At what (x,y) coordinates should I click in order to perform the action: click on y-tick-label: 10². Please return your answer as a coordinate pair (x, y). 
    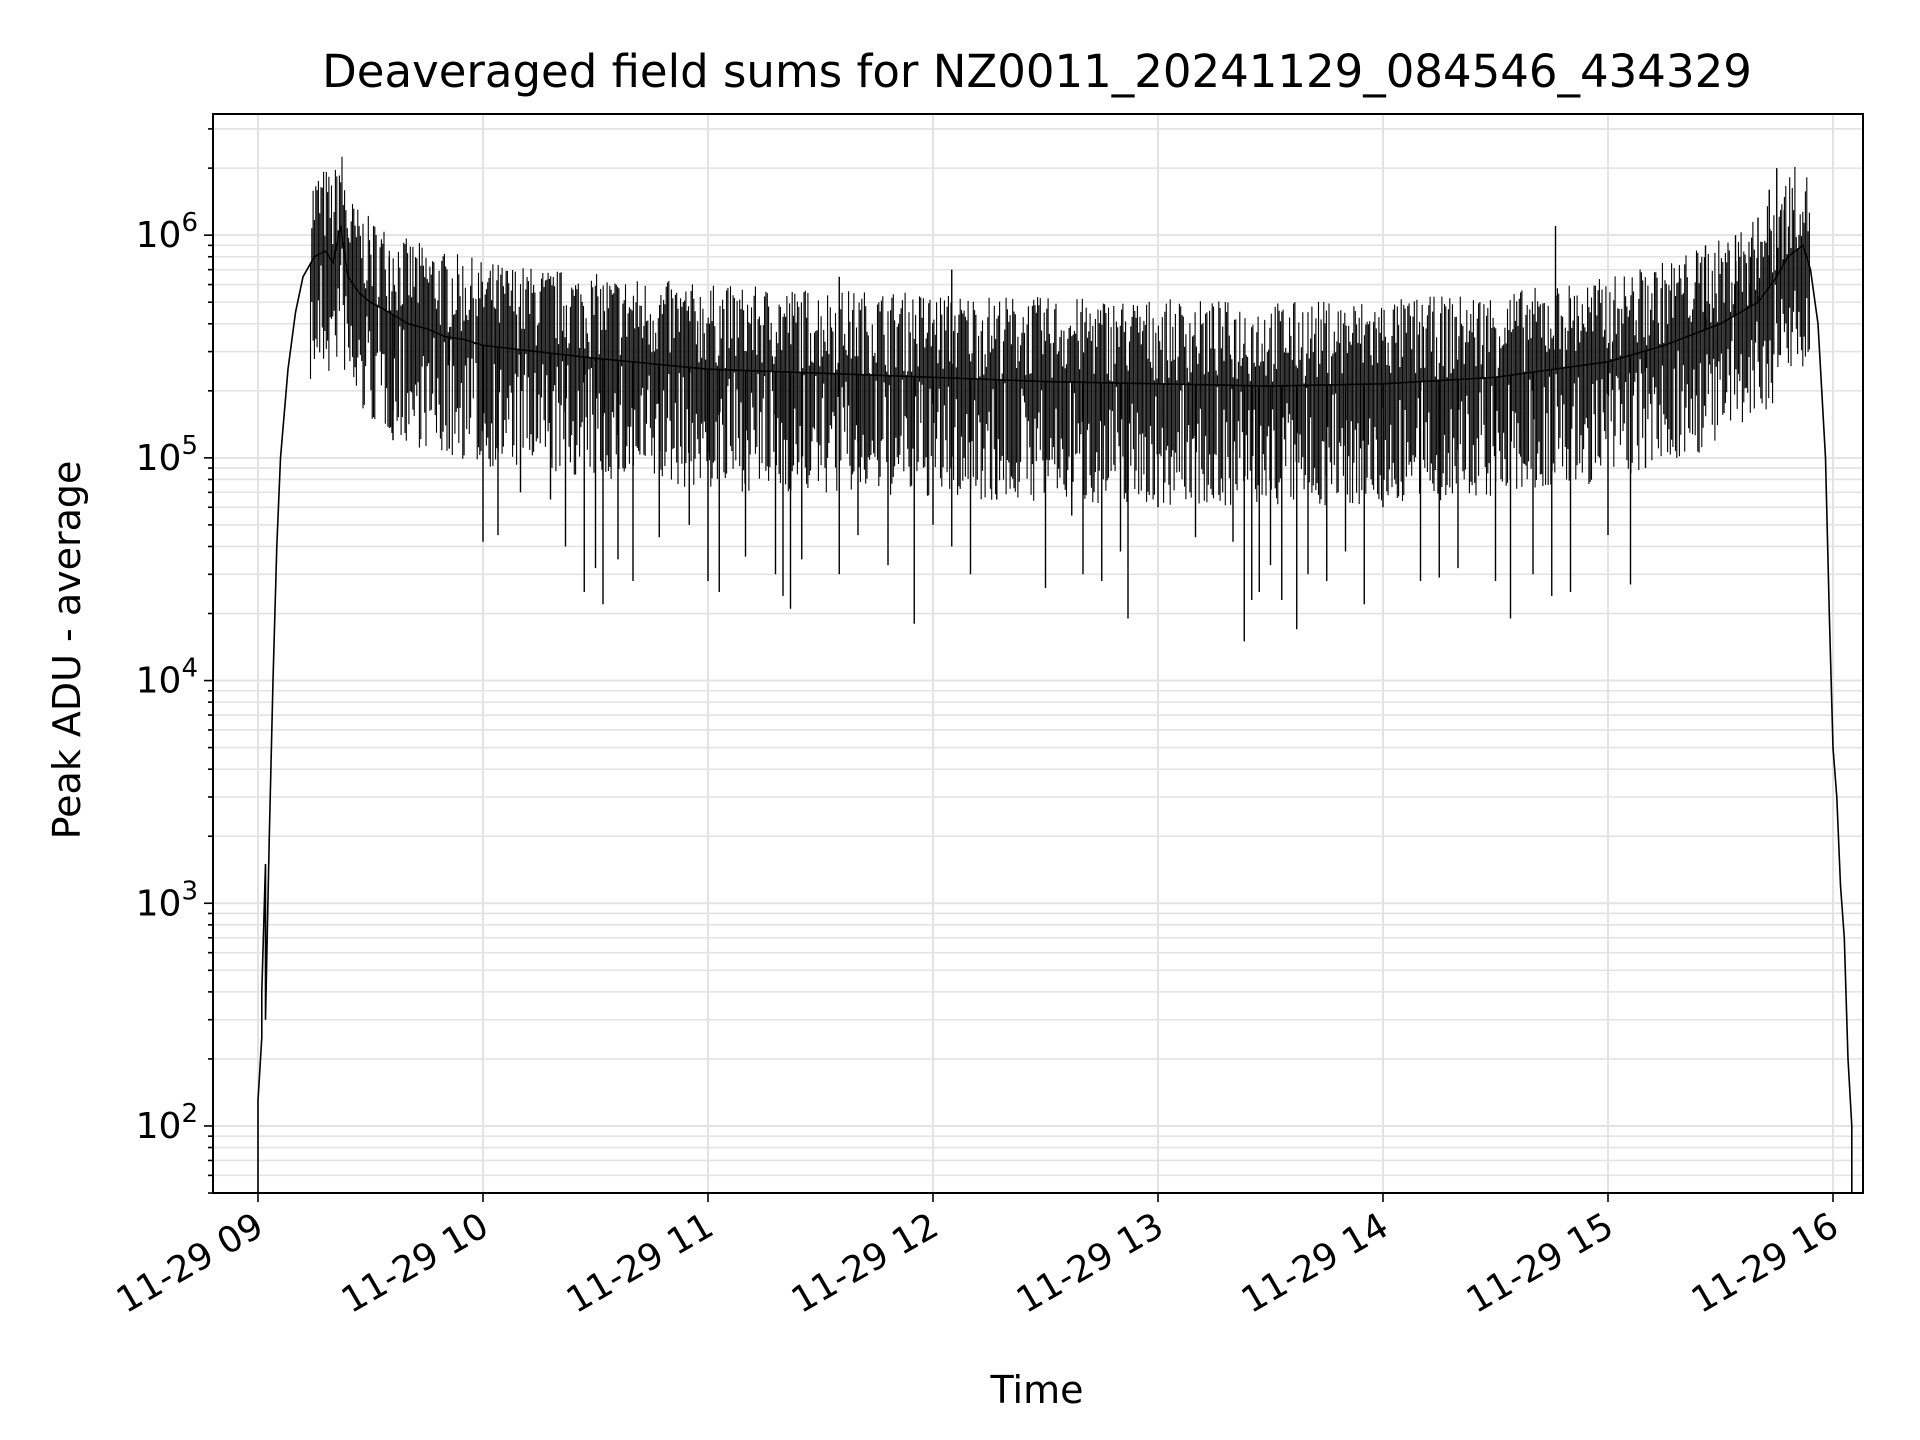
    Looking at the image, I should click on (167, 1123).